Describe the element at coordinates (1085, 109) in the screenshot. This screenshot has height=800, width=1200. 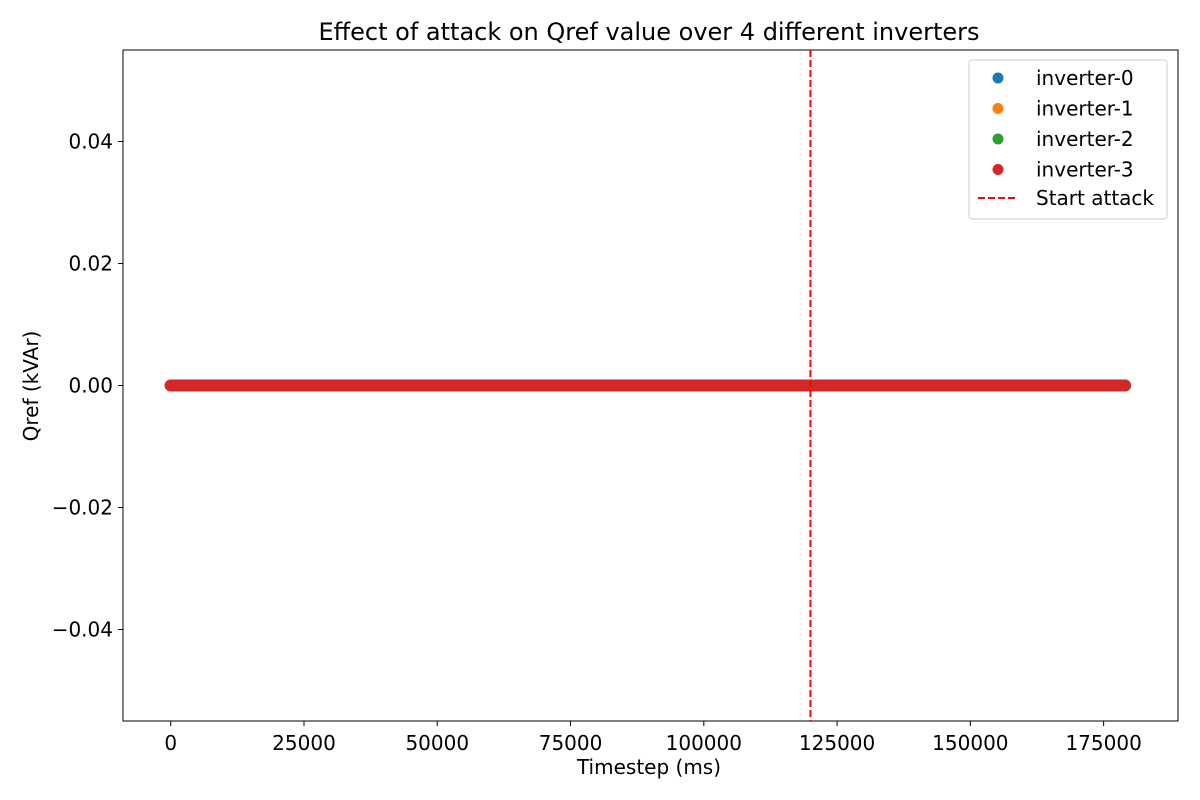
I see `legend-label-inverter-1: inverter-1` at that location.